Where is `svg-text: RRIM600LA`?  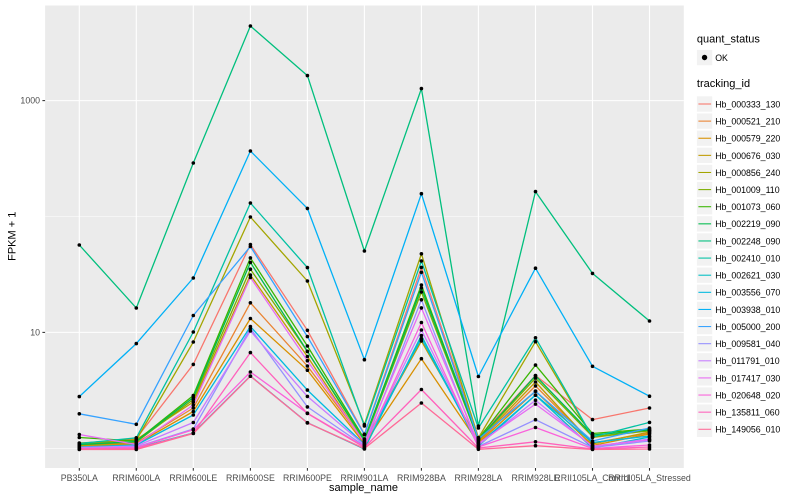 svg-text: RRIM600LA is located at coordinates (136, 478).